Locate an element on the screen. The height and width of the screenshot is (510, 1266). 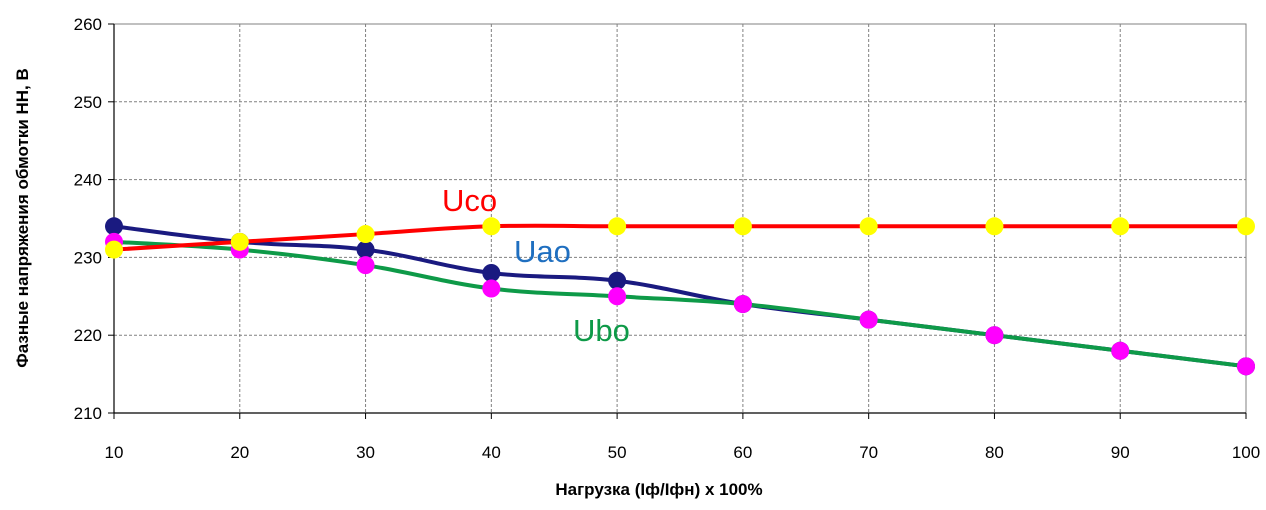
x-tick-label: 100 is located at coordinates (1246, 452).